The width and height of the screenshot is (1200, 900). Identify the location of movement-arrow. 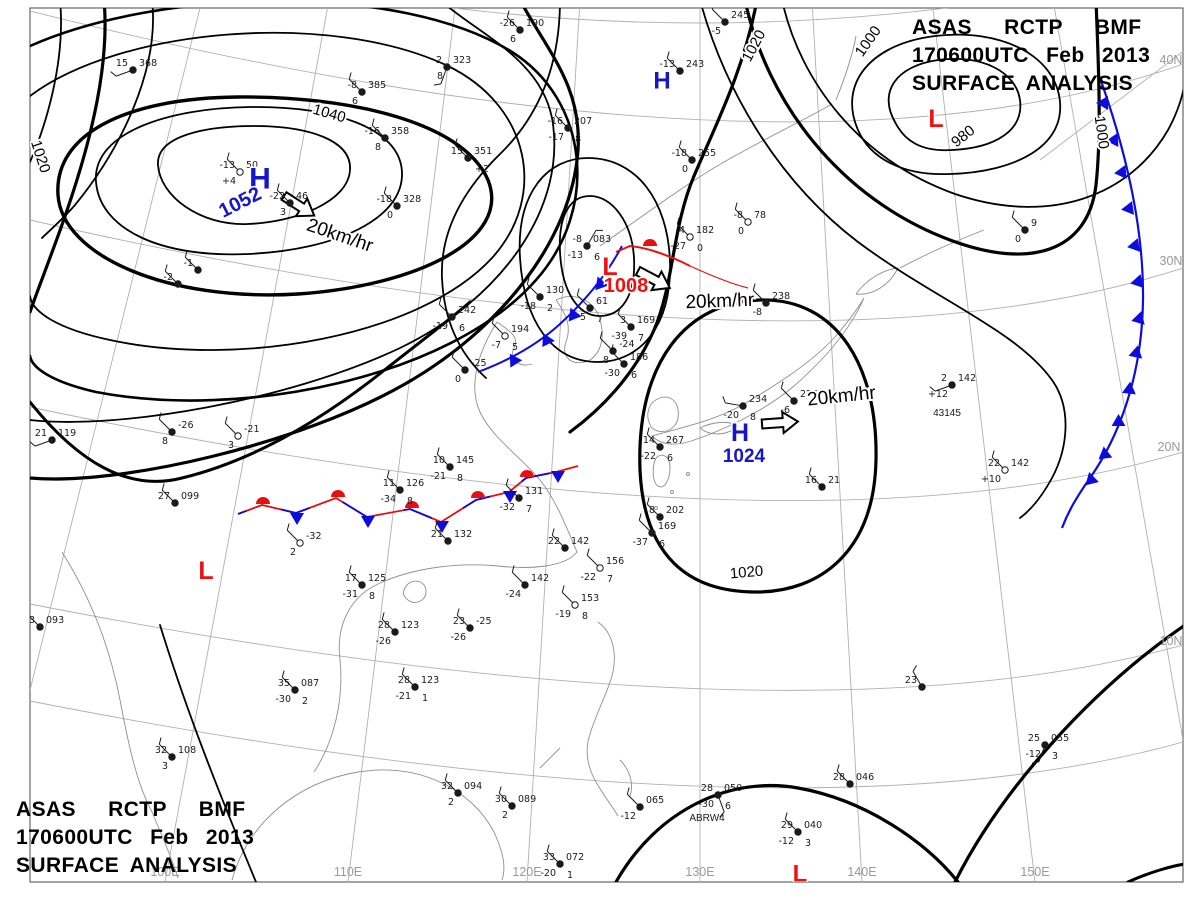
(653, 278).